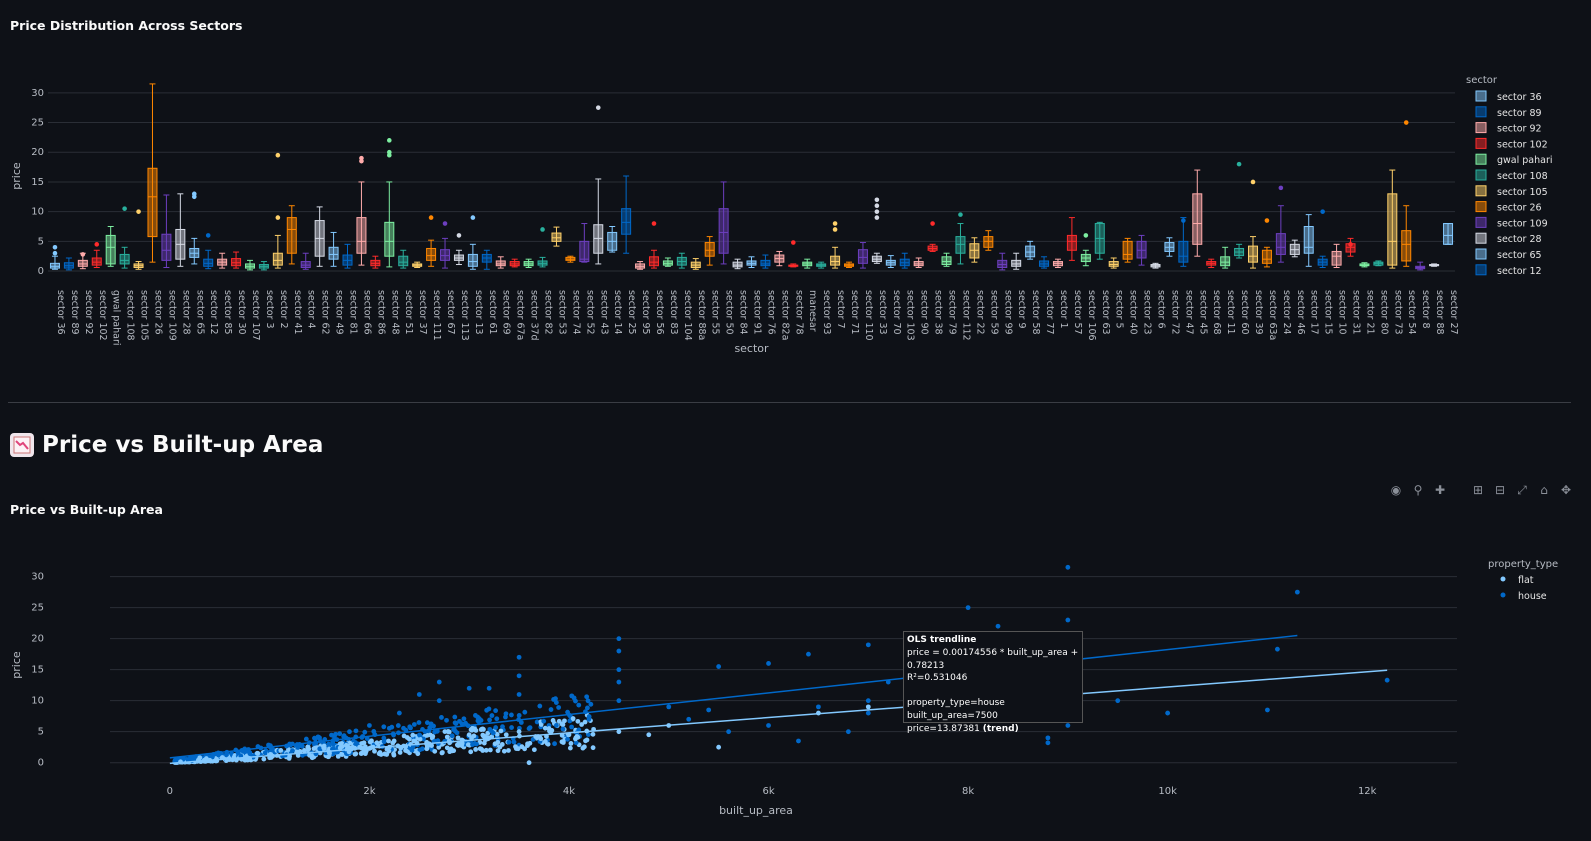 The height and width of the screenshot is (841, 1591). Describe the element at coordinates (631, 312) in the screenshot. I see `x-tick-label: sector 25` at that location.